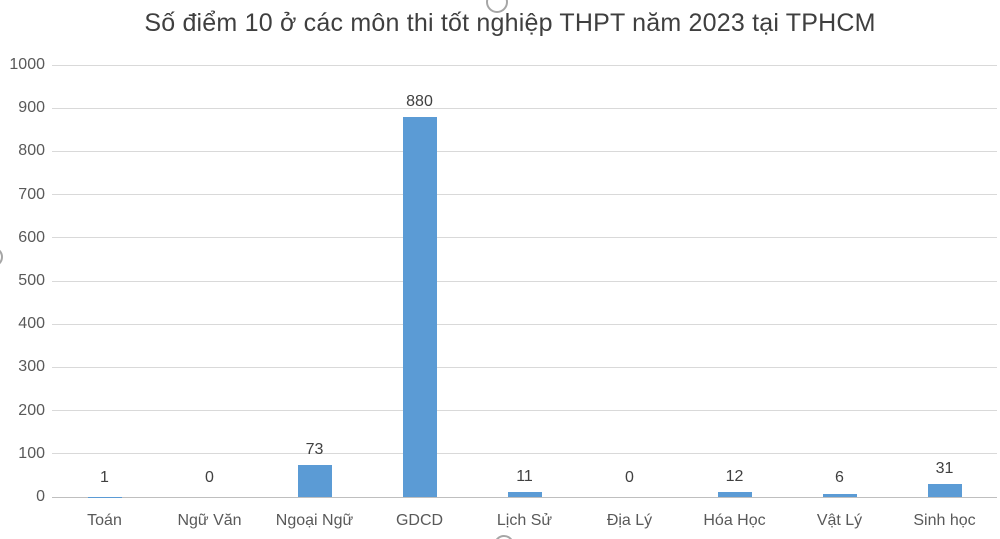 This screenshot has height=539, width=1000. Describe the element at coordinates (524, 477) in the screenshot. I see `data-label: 11` at that location.